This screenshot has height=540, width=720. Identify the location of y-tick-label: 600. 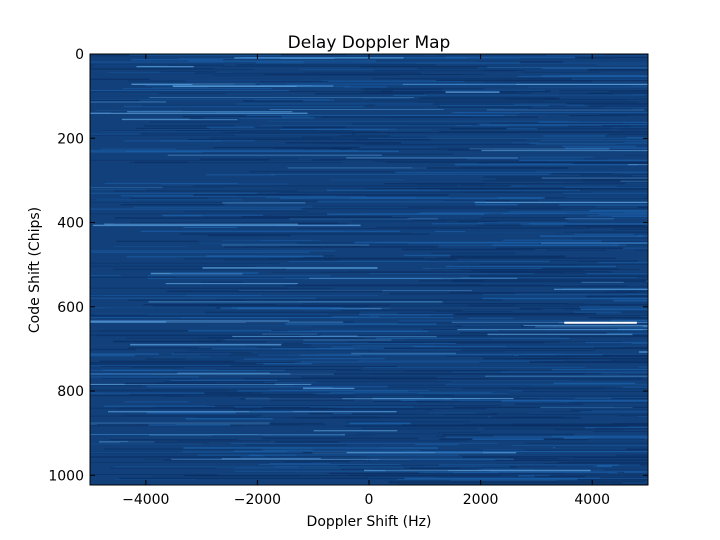
(70, 308).